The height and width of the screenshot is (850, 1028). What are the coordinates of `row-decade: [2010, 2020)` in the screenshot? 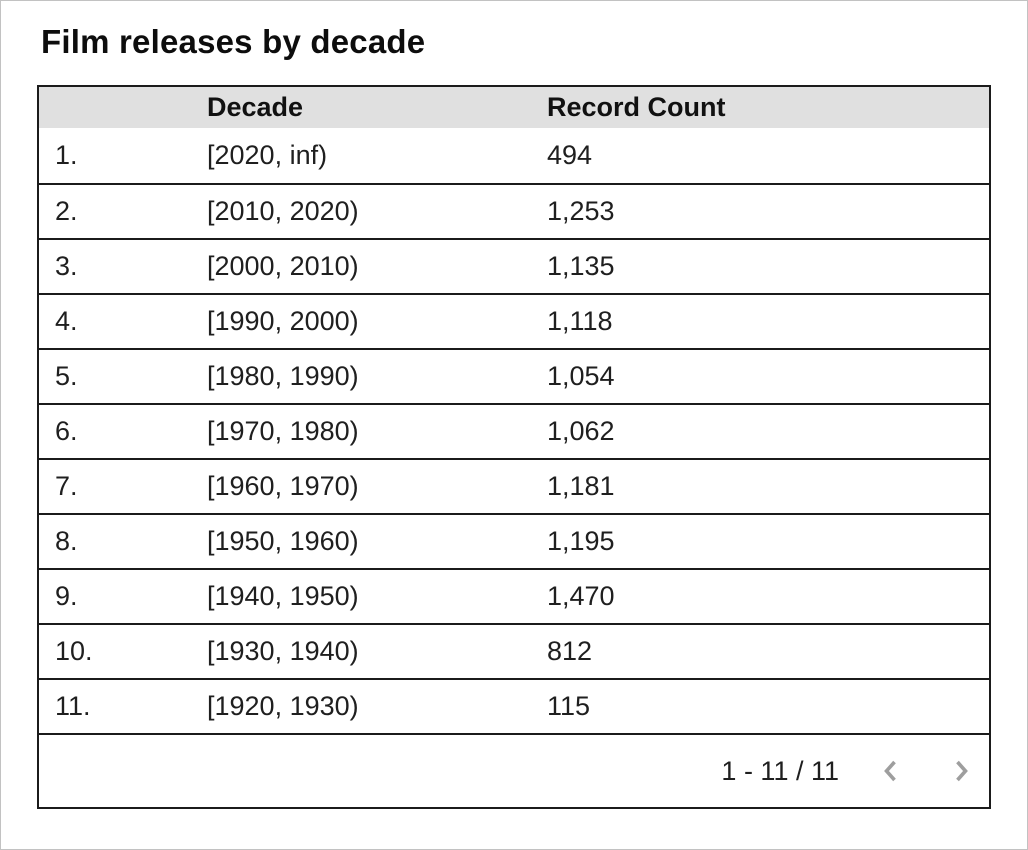 It's located at (283, 211).